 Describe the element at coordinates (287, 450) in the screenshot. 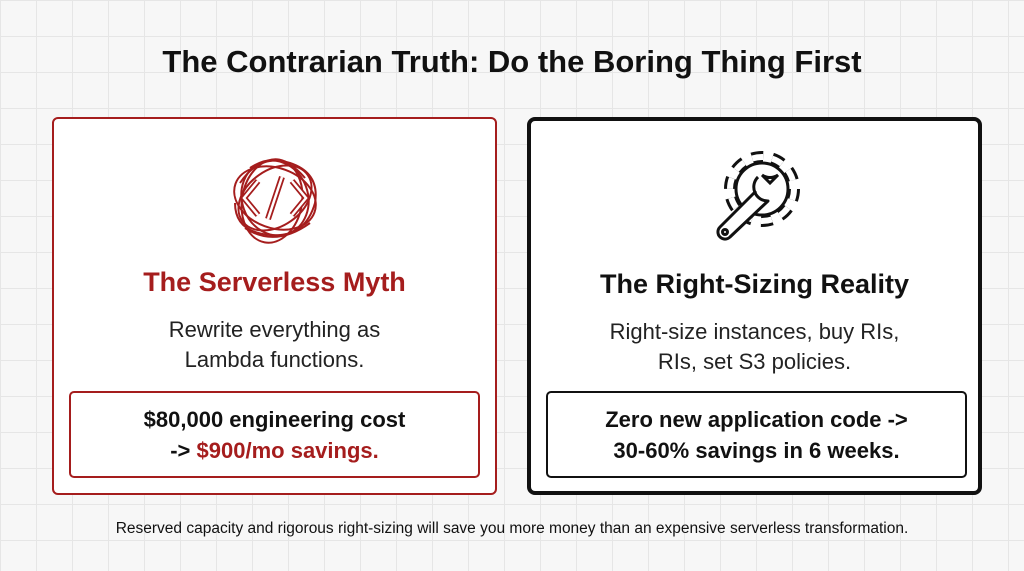

I see `callout-highlight: $900/mo savings.` at that location.